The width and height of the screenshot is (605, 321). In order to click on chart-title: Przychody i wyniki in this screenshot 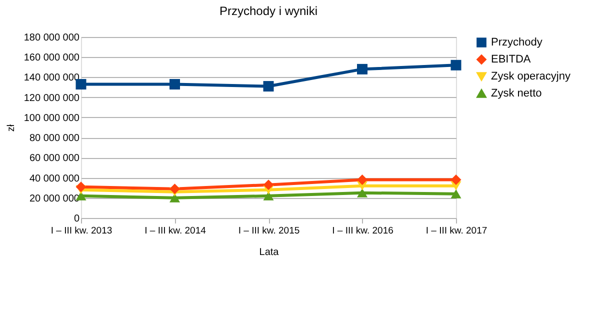, I will do `click(268, 11)`.